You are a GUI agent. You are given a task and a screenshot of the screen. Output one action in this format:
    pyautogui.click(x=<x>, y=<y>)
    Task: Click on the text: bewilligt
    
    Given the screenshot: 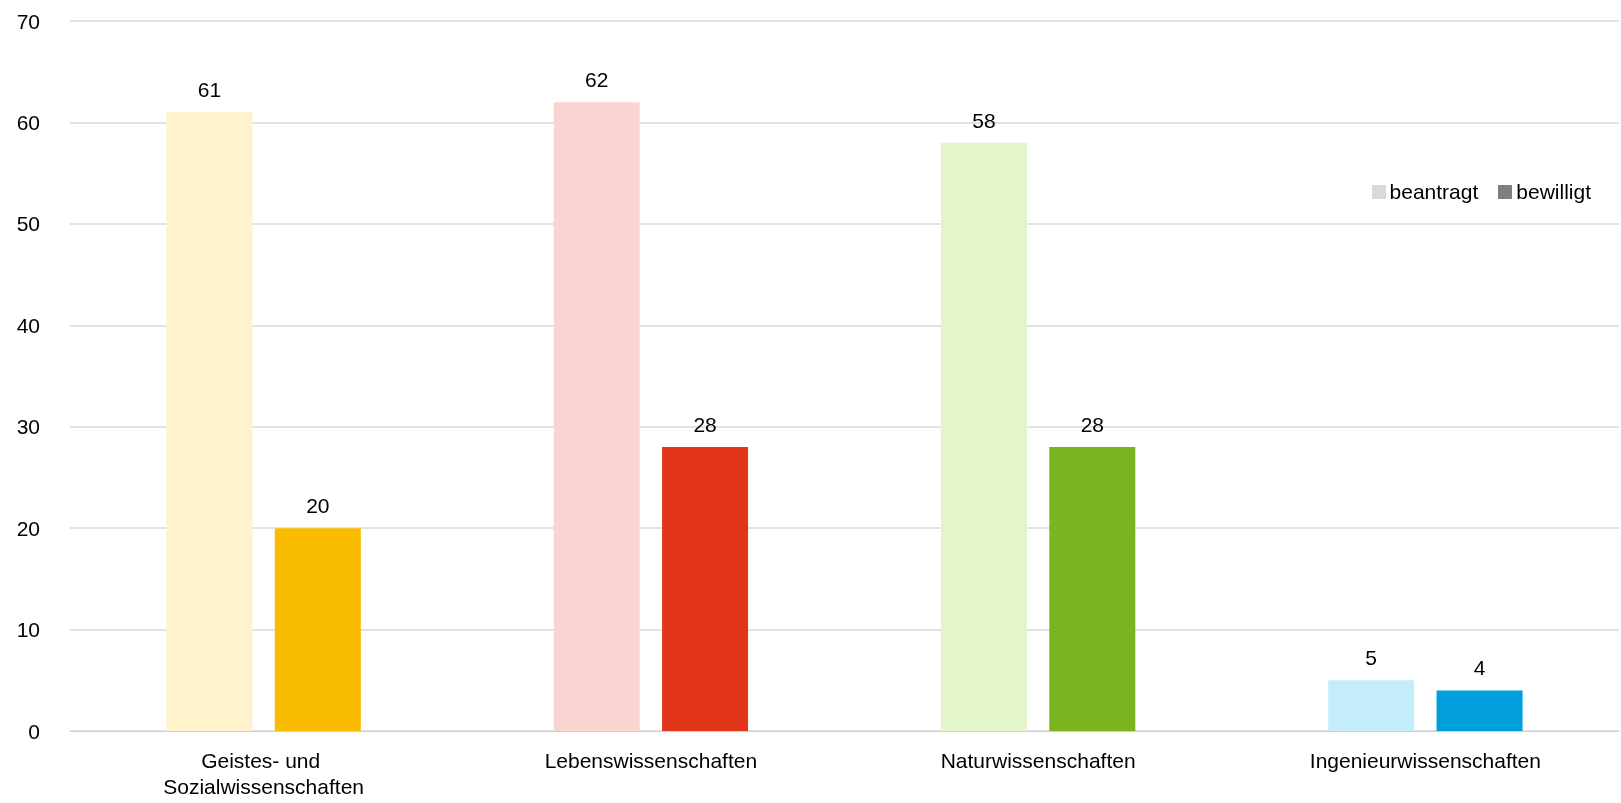 What is the action you would take?
    pyautogui.click(x=1553, y=192)
    